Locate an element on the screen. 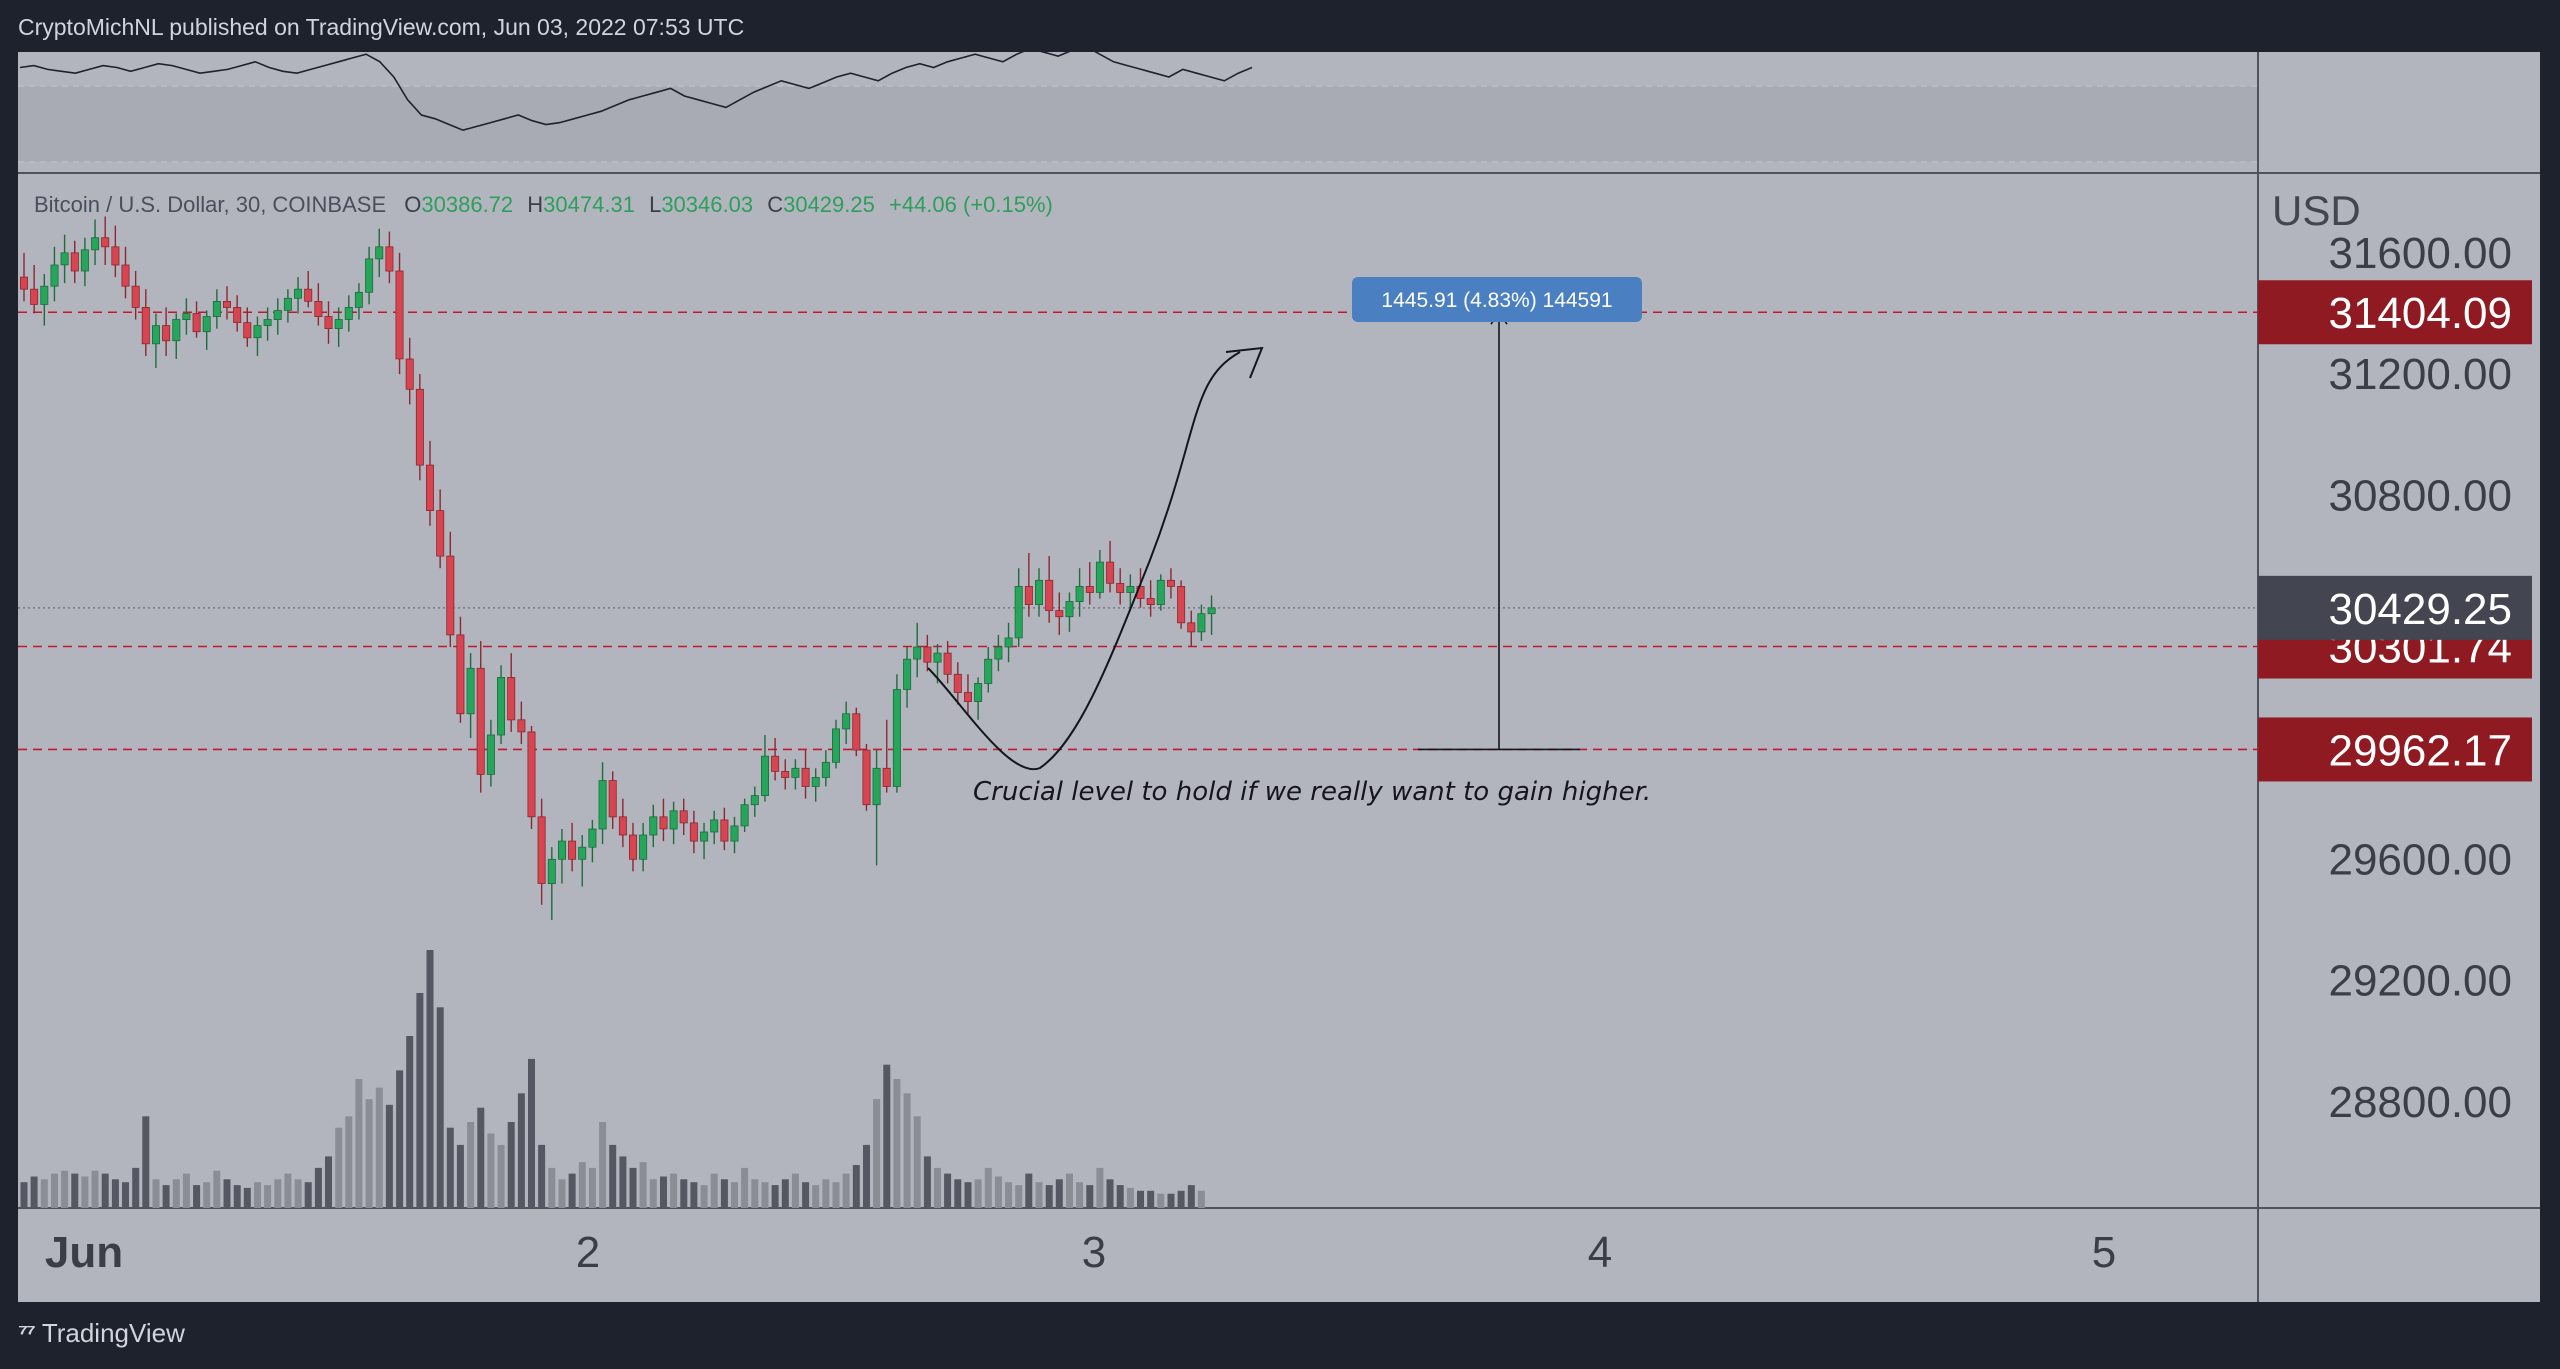  level-price-badge-text: 29962.17 is located at coordinates (2420, 750).